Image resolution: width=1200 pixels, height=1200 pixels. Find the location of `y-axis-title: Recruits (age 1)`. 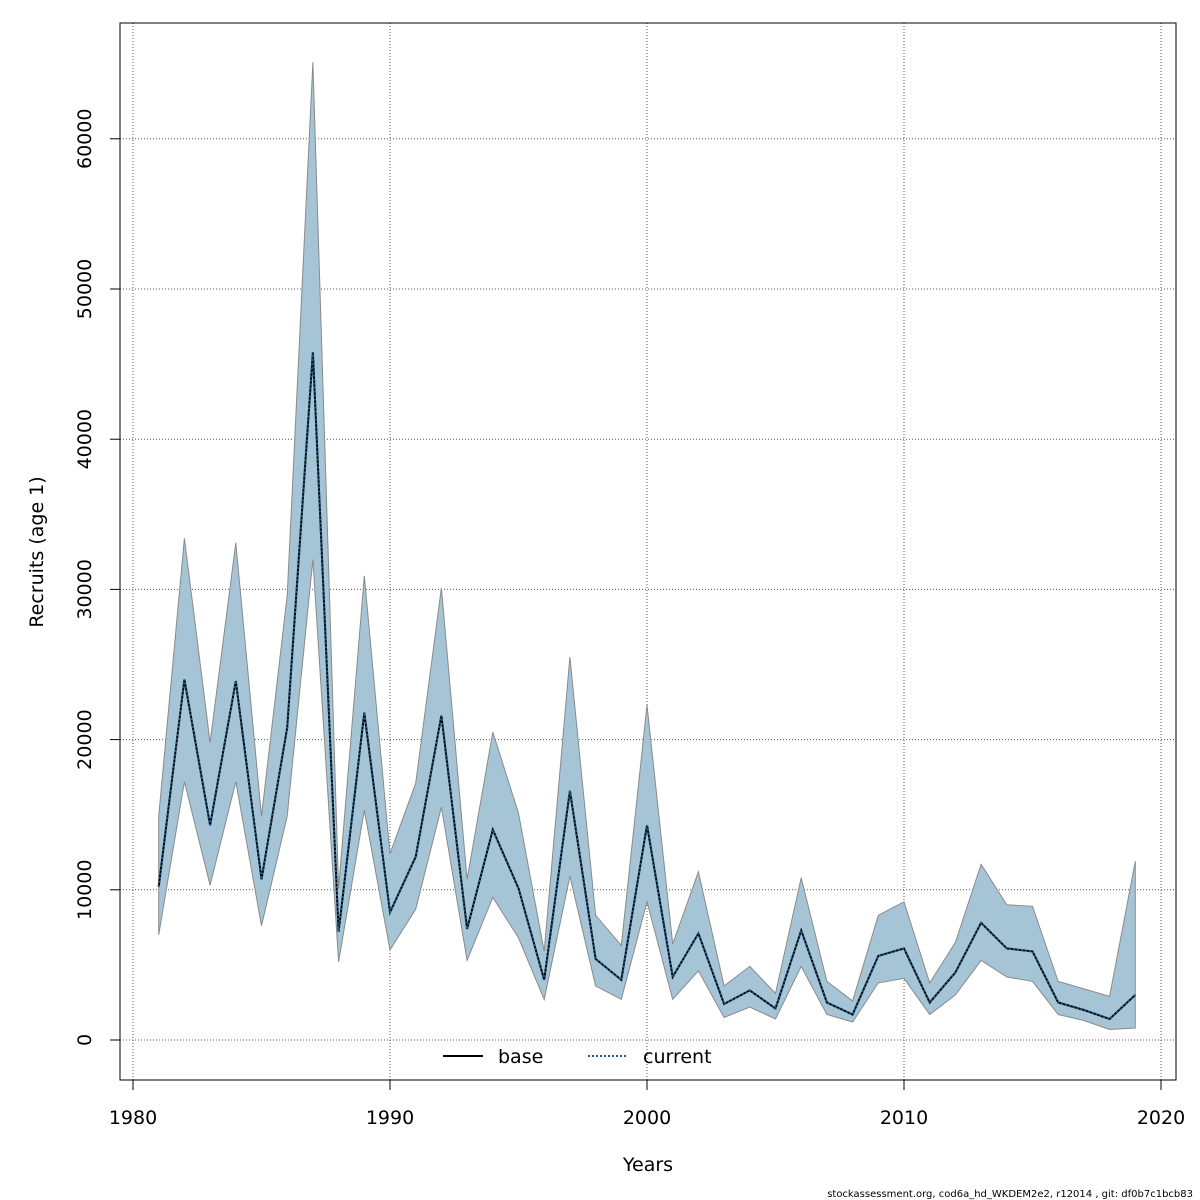

y-axis-title: Recruits (age 1) is located at coordinates (37, 551).